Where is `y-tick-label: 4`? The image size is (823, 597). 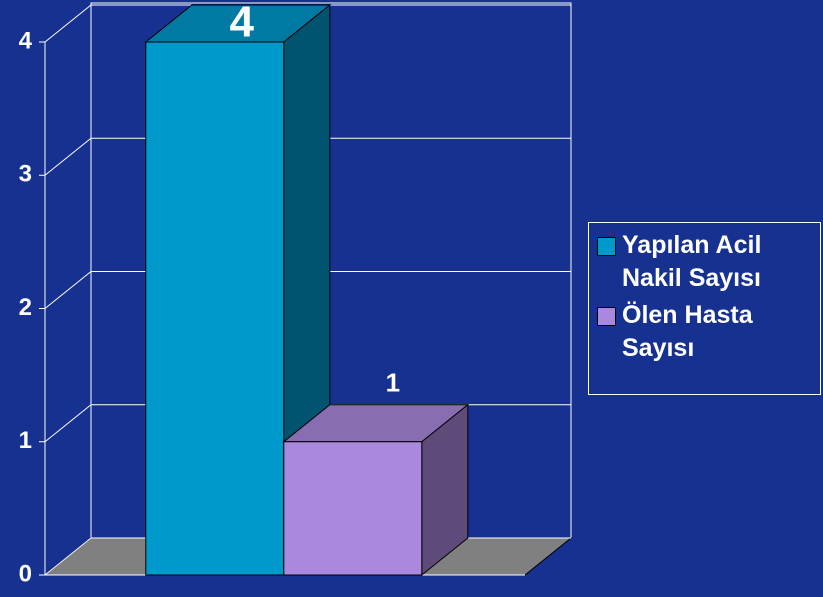
y-tick-label: 4 is located at coordinates (26, 40).